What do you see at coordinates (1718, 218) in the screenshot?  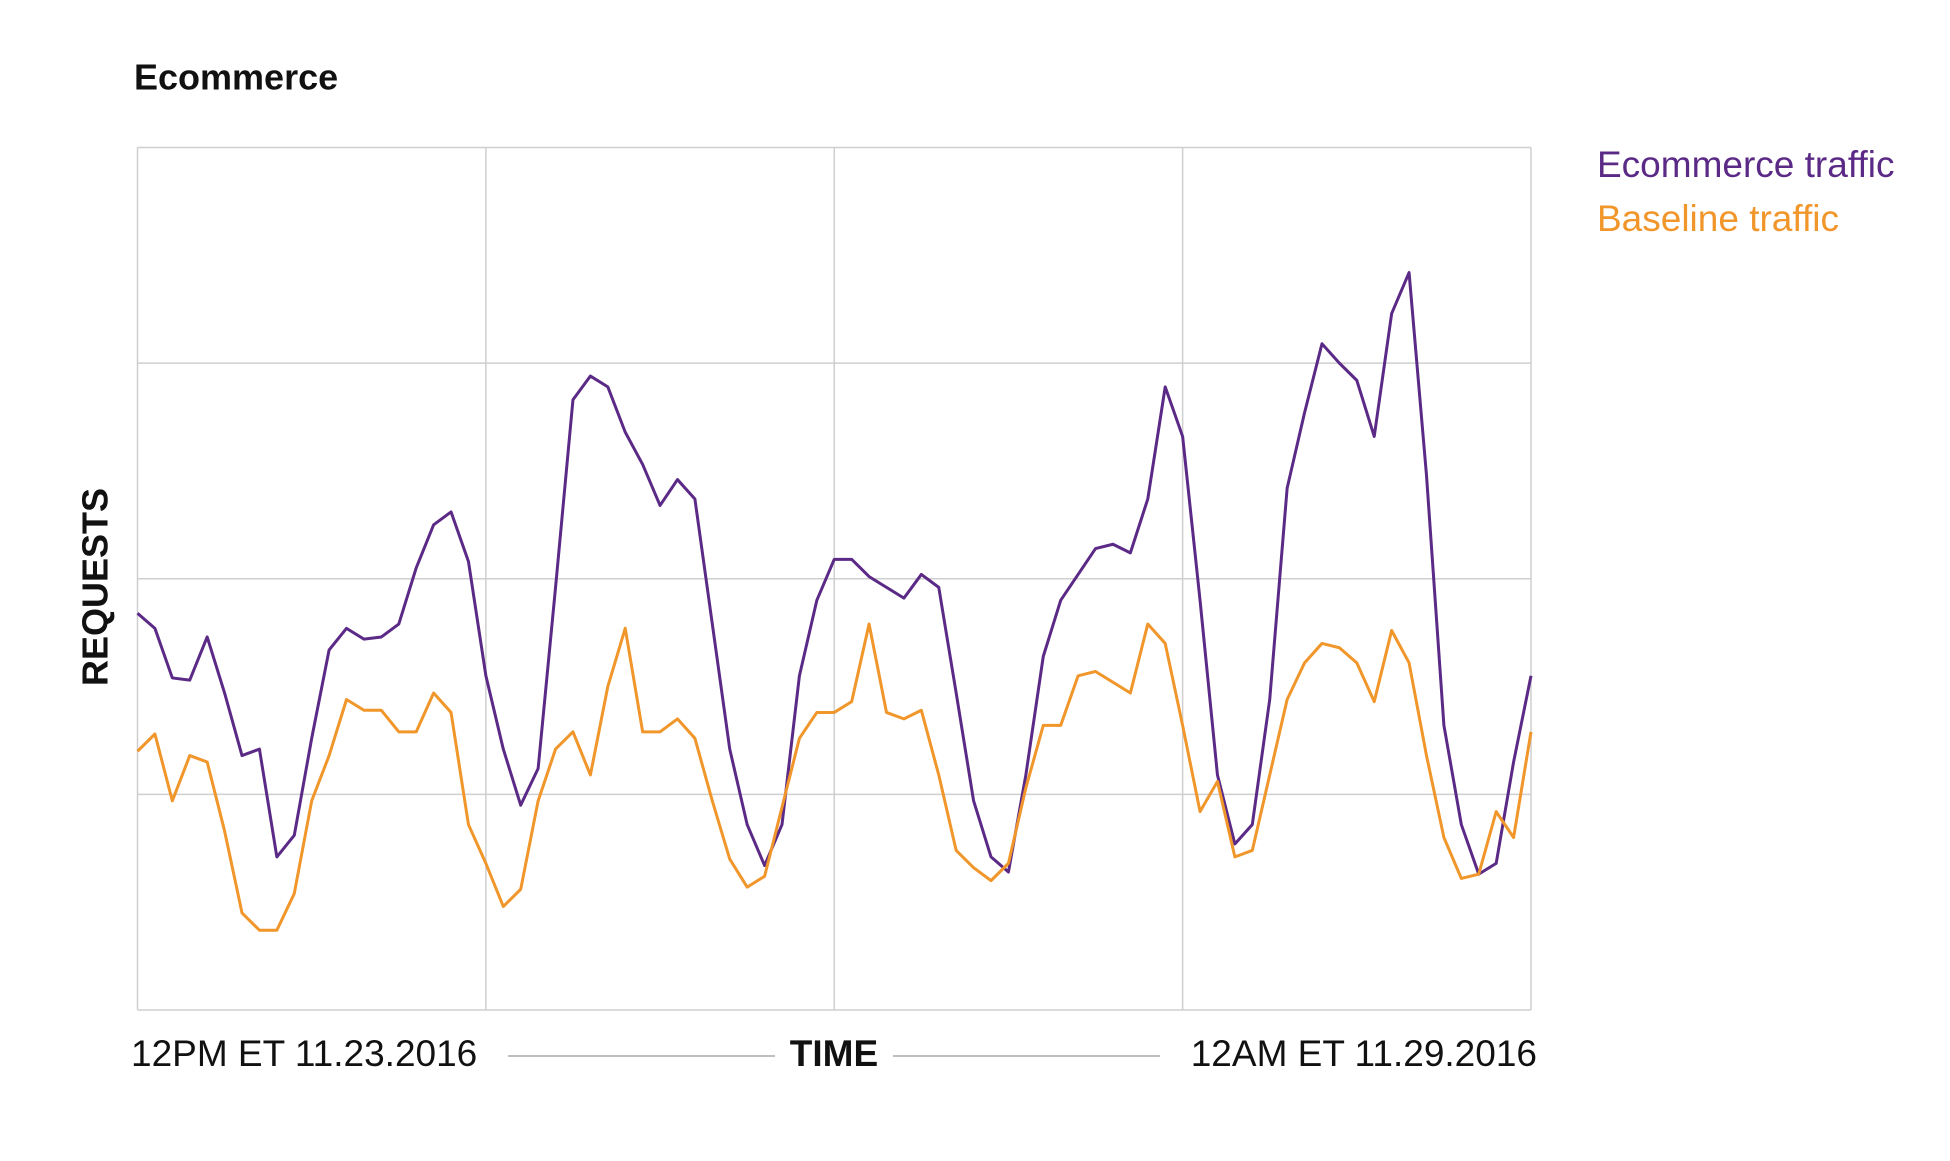 I see `legend-entry: Baseline traffic` at bounding box center [1718, 218].